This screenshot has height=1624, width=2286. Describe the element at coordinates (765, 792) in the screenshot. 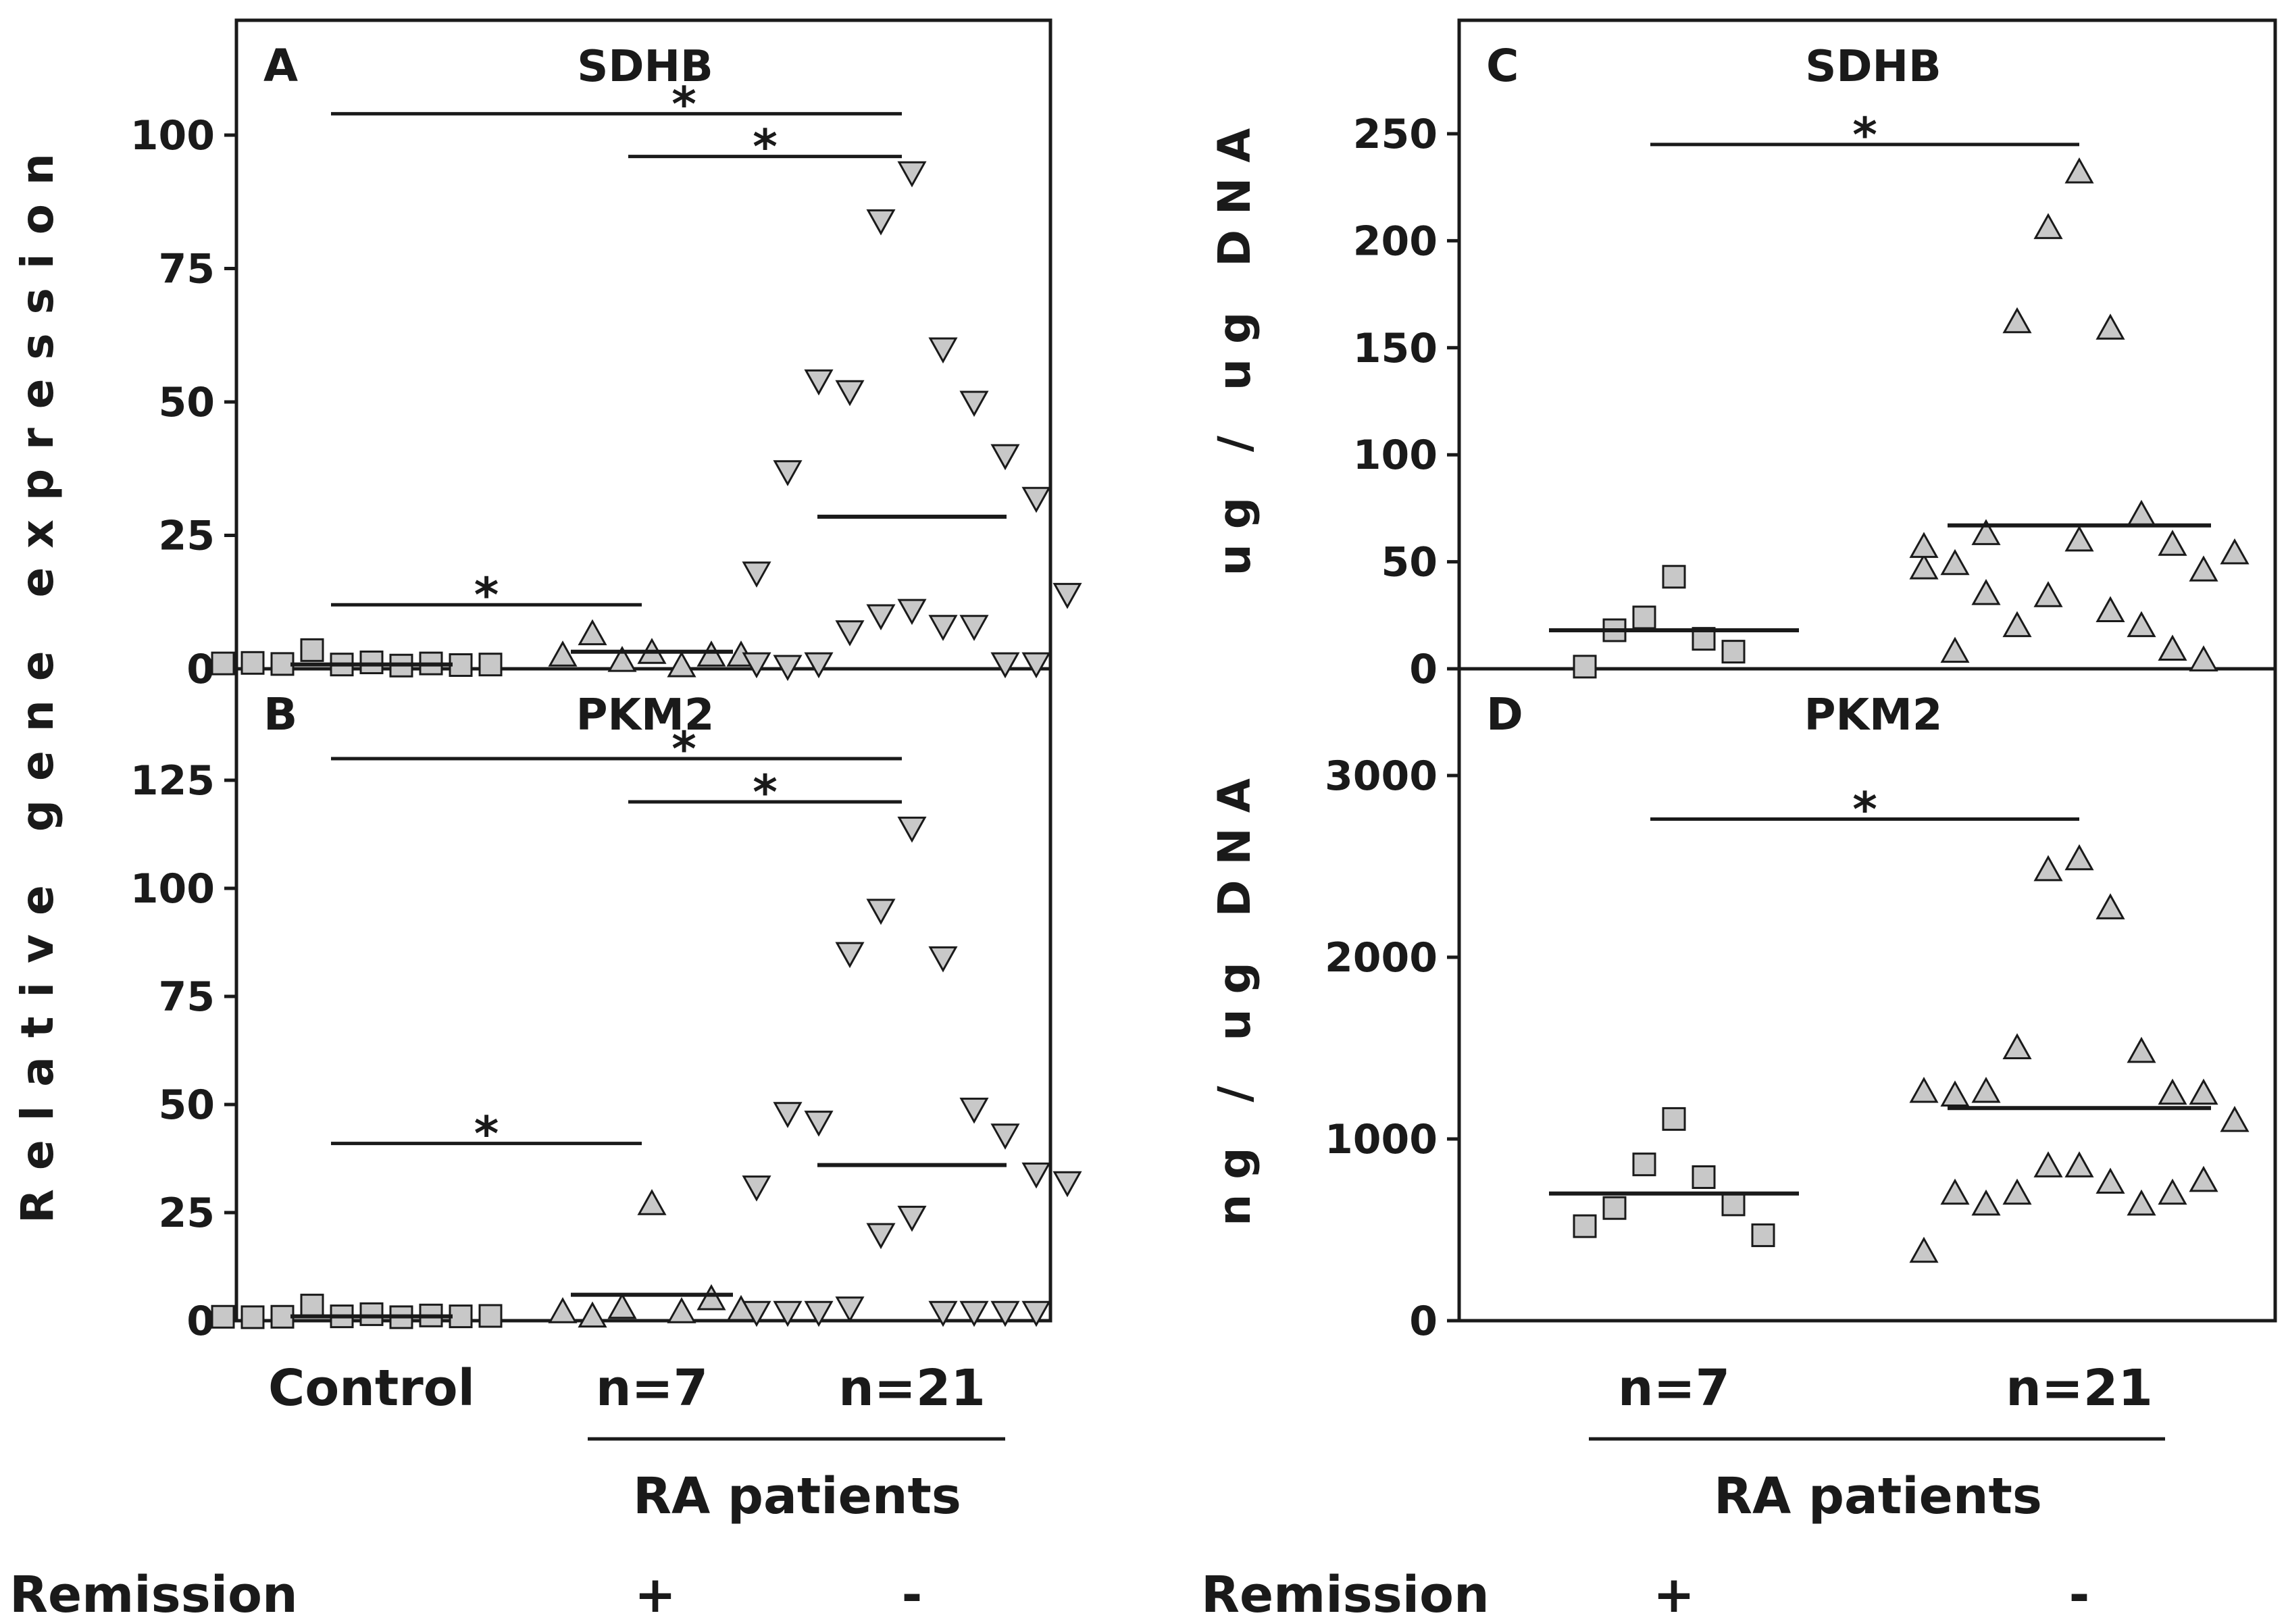

I see `panel-b-significance-star: *` at that location.